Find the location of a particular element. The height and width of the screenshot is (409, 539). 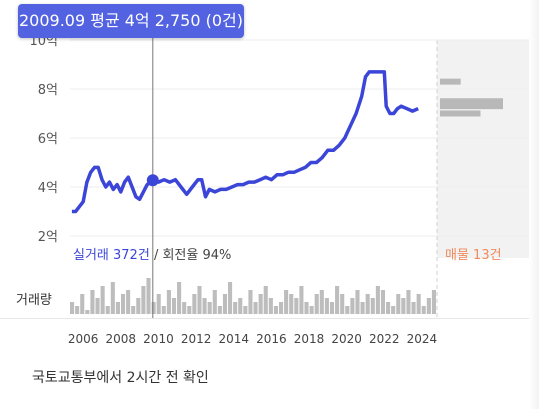

x-tick-label: 2008 is located at coordinates (121, 339).